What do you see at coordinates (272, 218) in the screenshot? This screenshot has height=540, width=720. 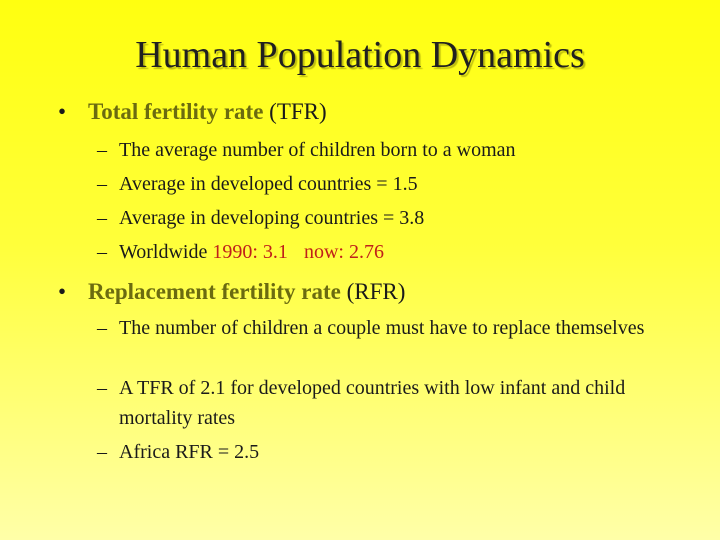 I see `sub-item-text: Average in developing countries = 3.8` at bounding box center [272, 218].